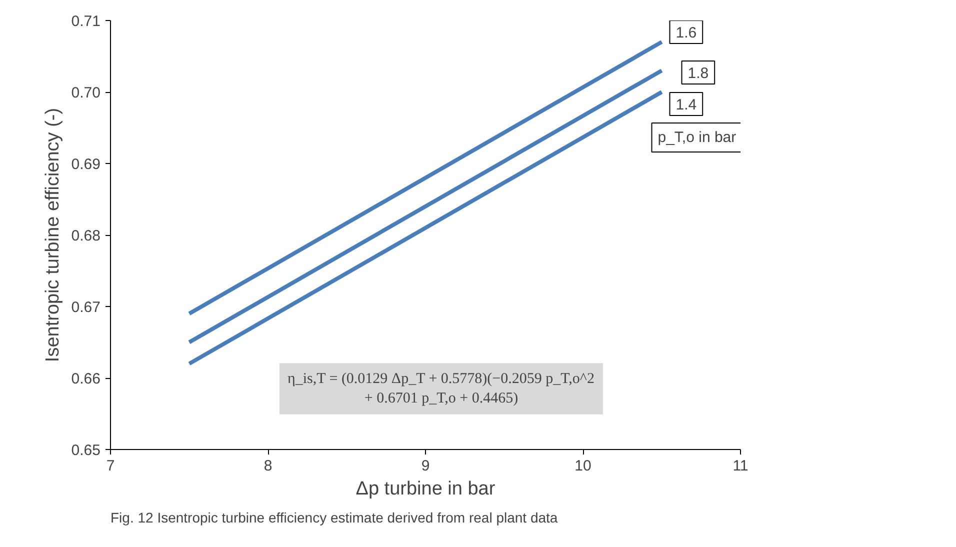  Describe the element at coordinates (268, 466) in the screenshot. I see `x-tick-label: 8` at that location.